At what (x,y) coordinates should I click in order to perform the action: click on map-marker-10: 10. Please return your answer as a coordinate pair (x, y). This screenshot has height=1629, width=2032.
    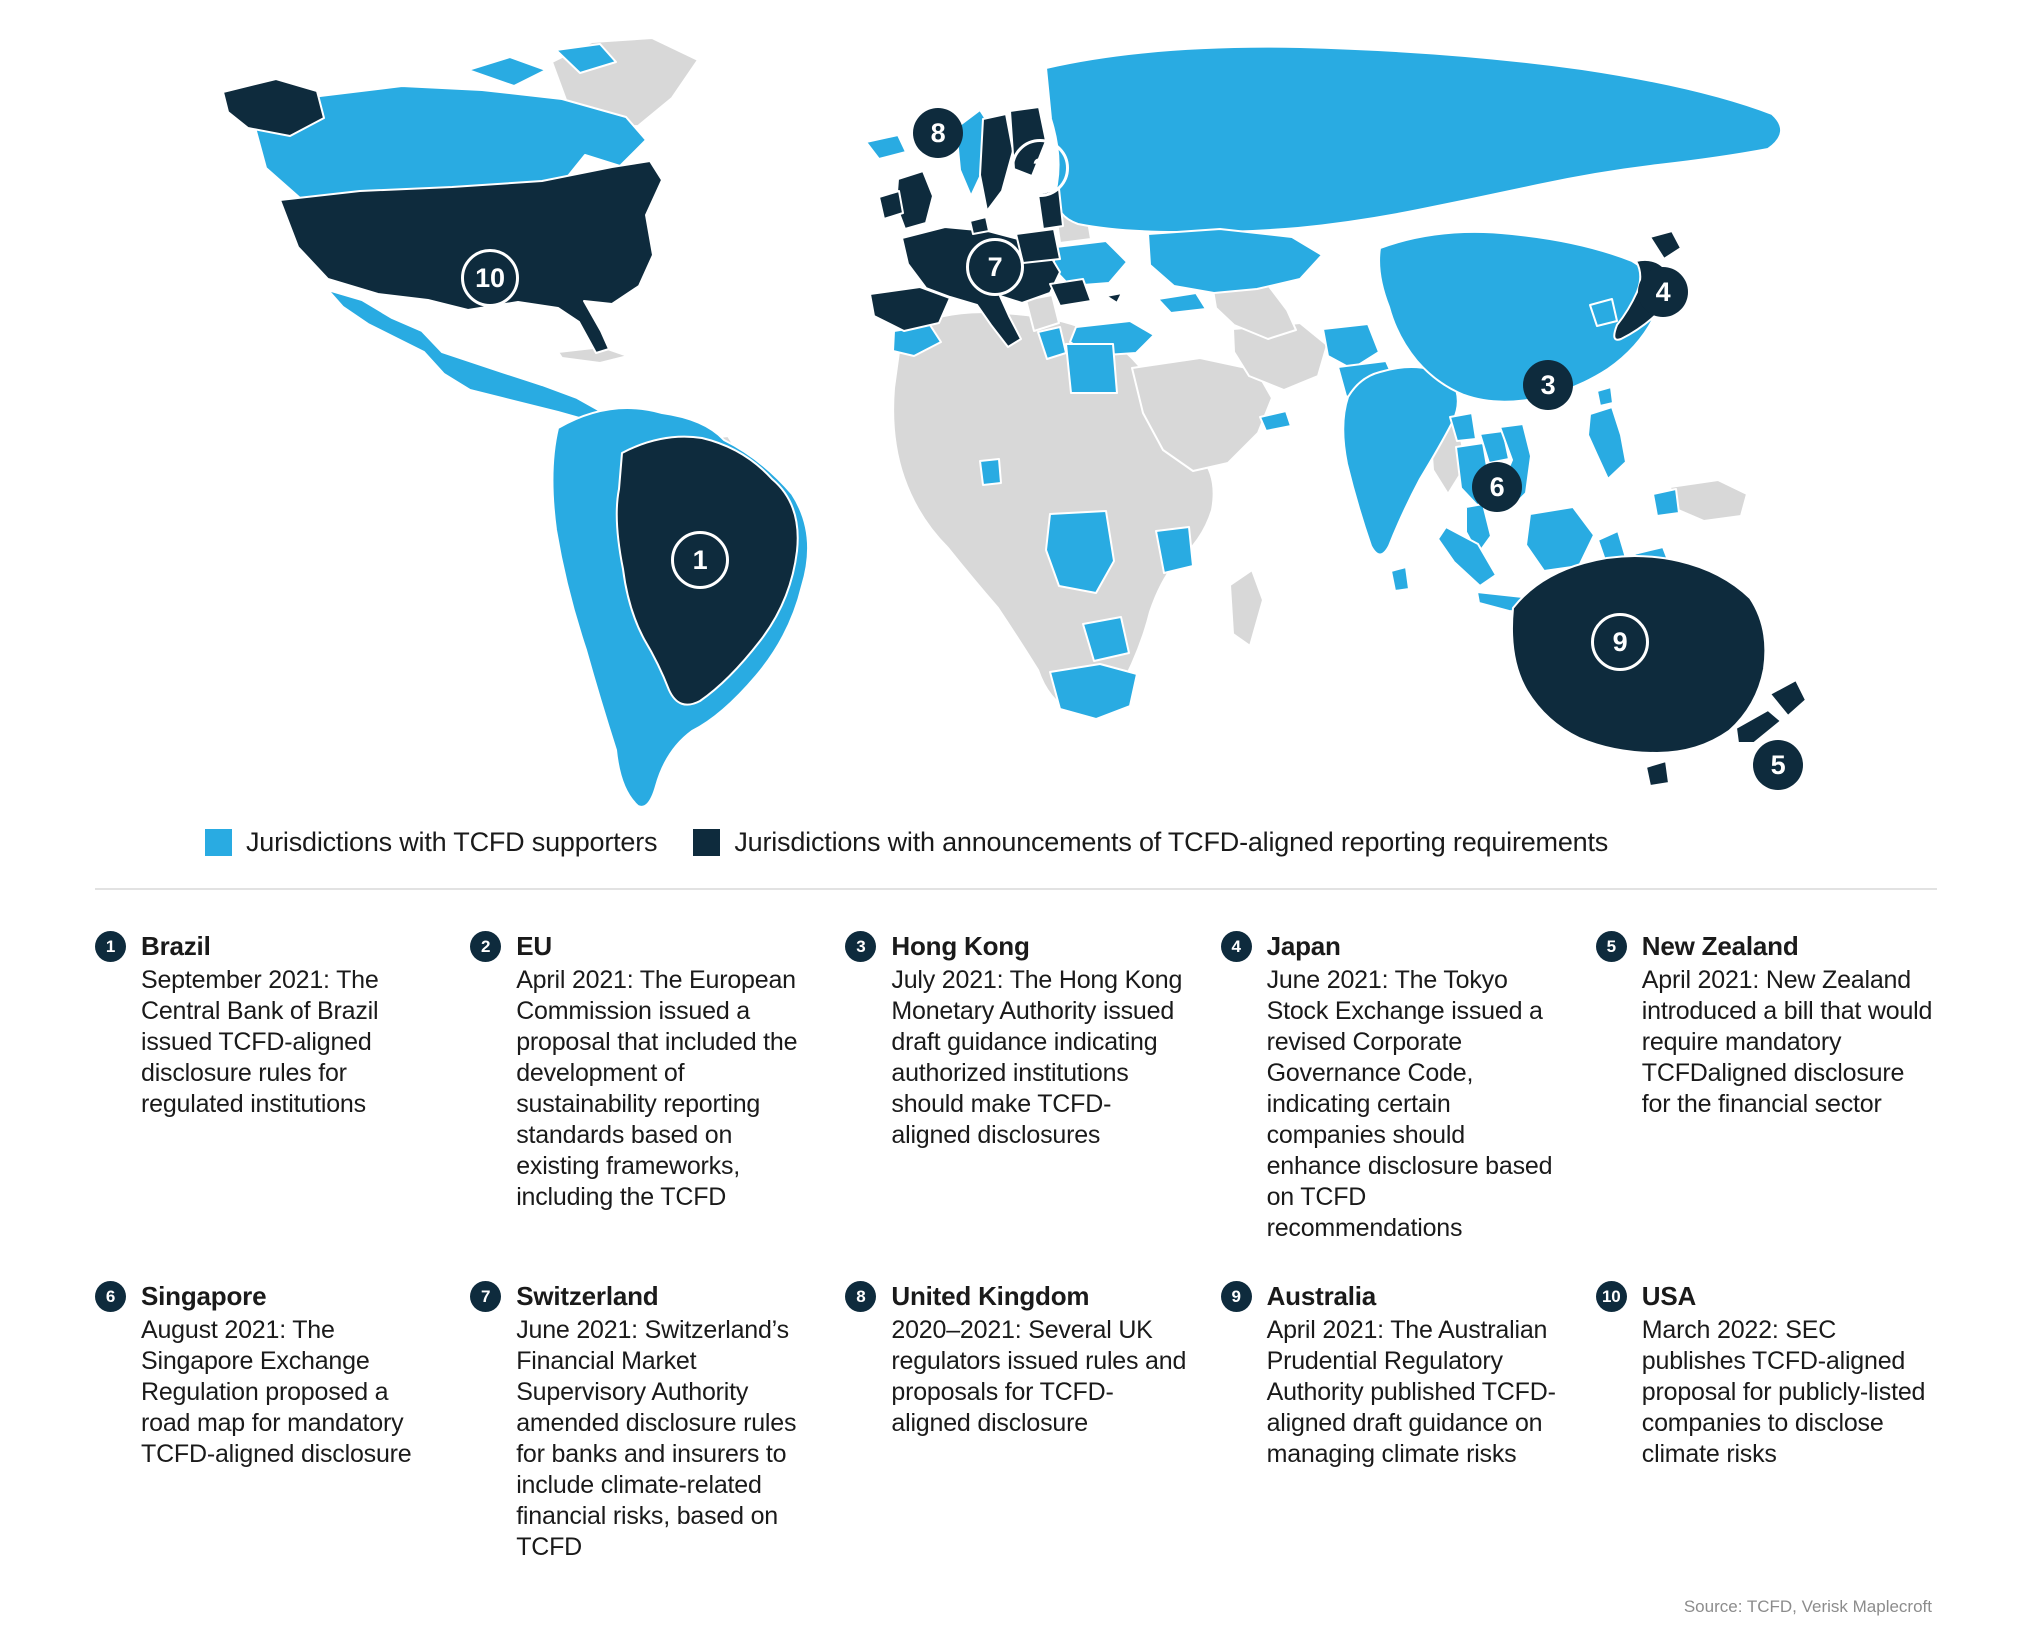
    Looking at the image, I should click on (490, 278).